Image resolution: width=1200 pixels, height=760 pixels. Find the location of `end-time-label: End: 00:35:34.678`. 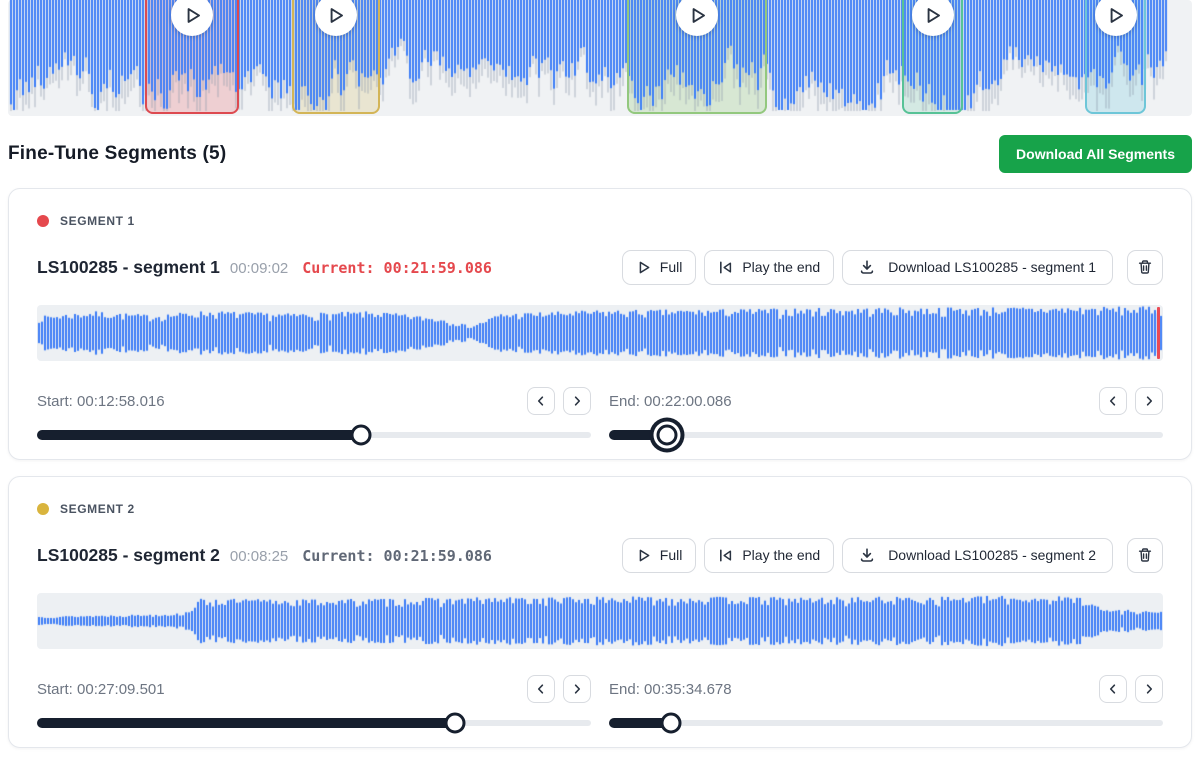

end-time-label: End: 00:35:34.678 is located at coordinates (670, 689).